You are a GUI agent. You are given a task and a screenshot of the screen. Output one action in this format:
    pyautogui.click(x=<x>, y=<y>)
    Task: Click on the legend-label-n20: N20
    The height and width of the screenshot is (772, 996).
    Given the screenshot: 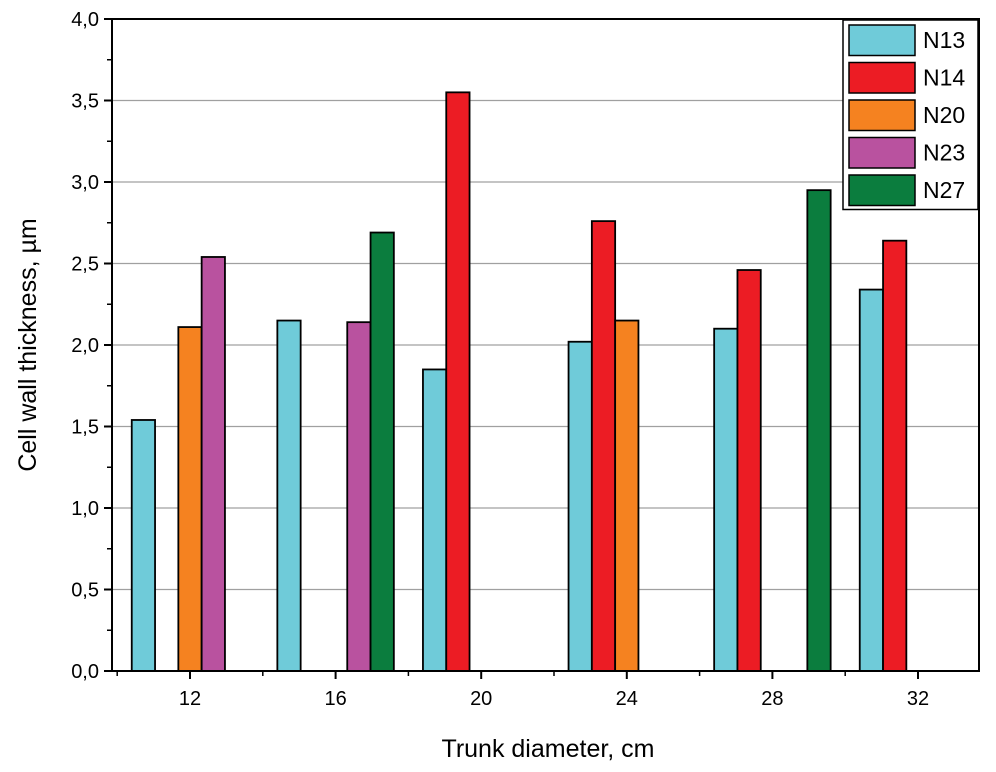 What is the action you would take?
    pyautogui.click(x=944, y=115)
    